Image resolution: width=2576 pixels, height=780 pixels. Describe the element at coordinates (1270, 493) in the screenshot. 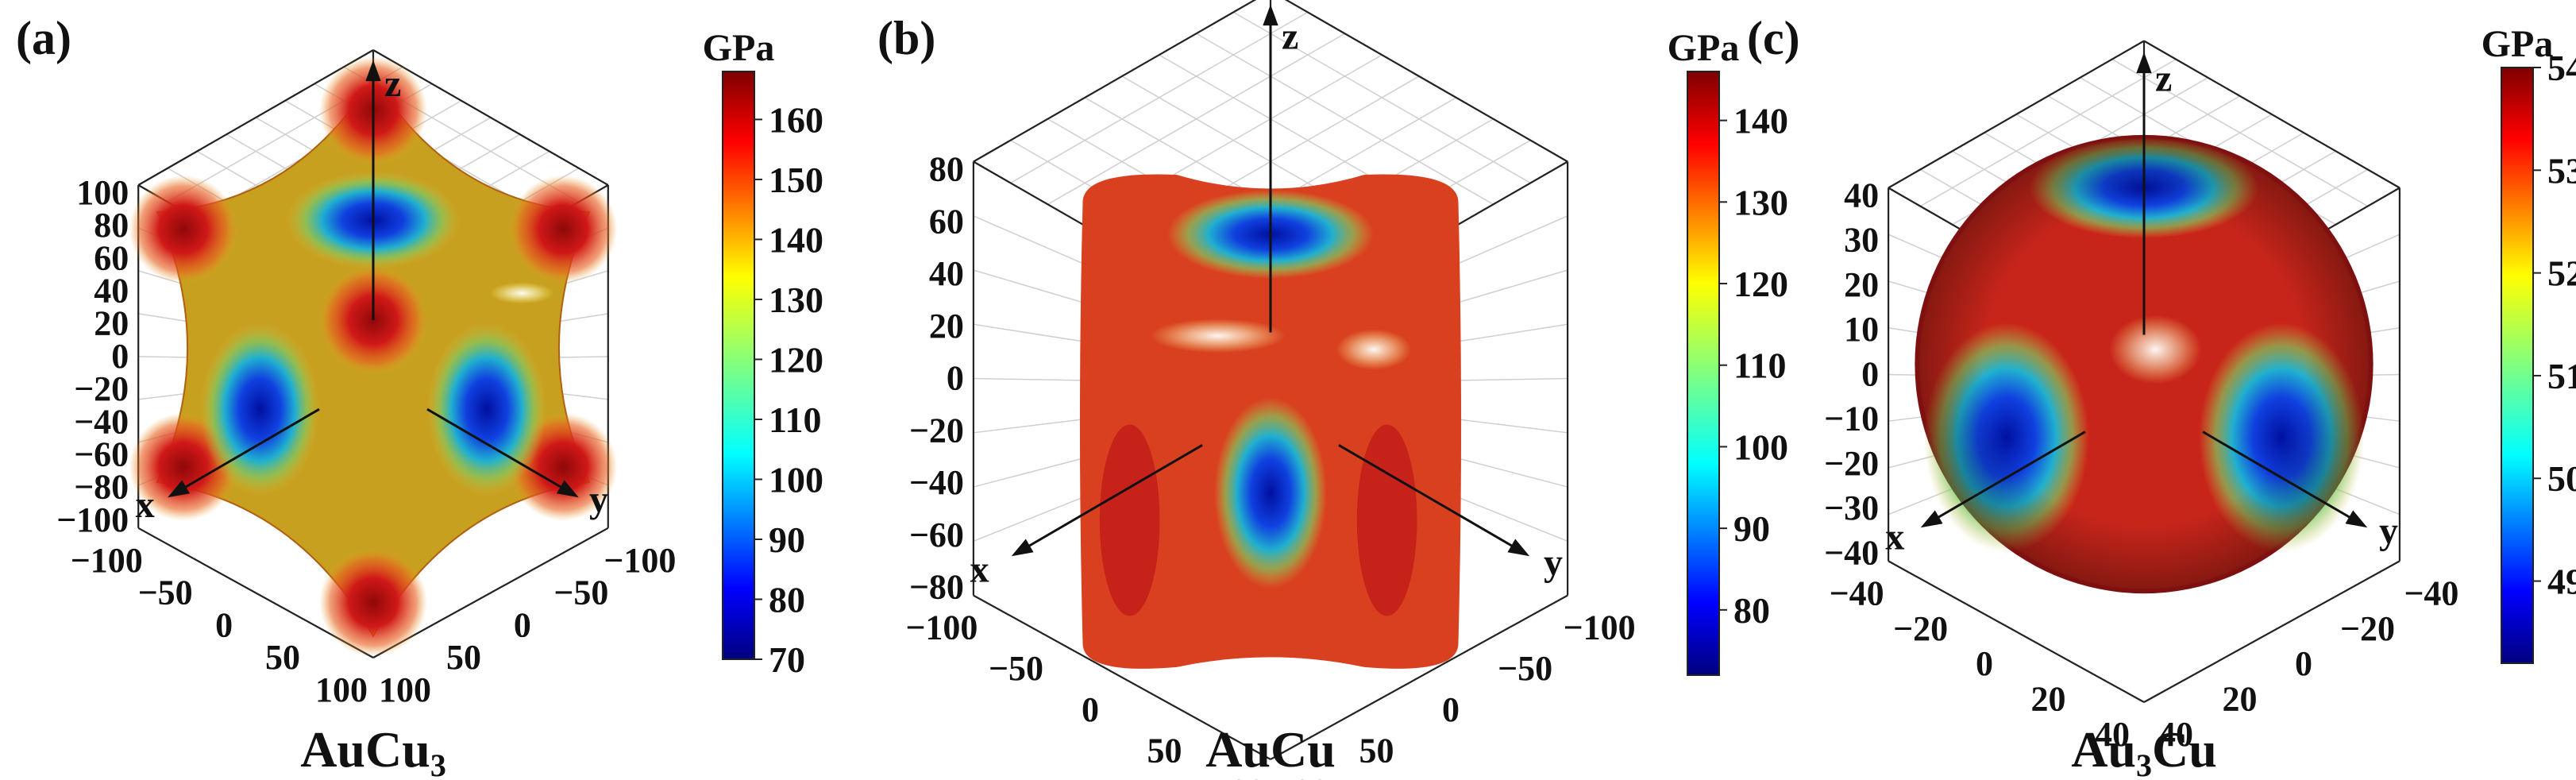

I see `minimum-spot-front` at that location.